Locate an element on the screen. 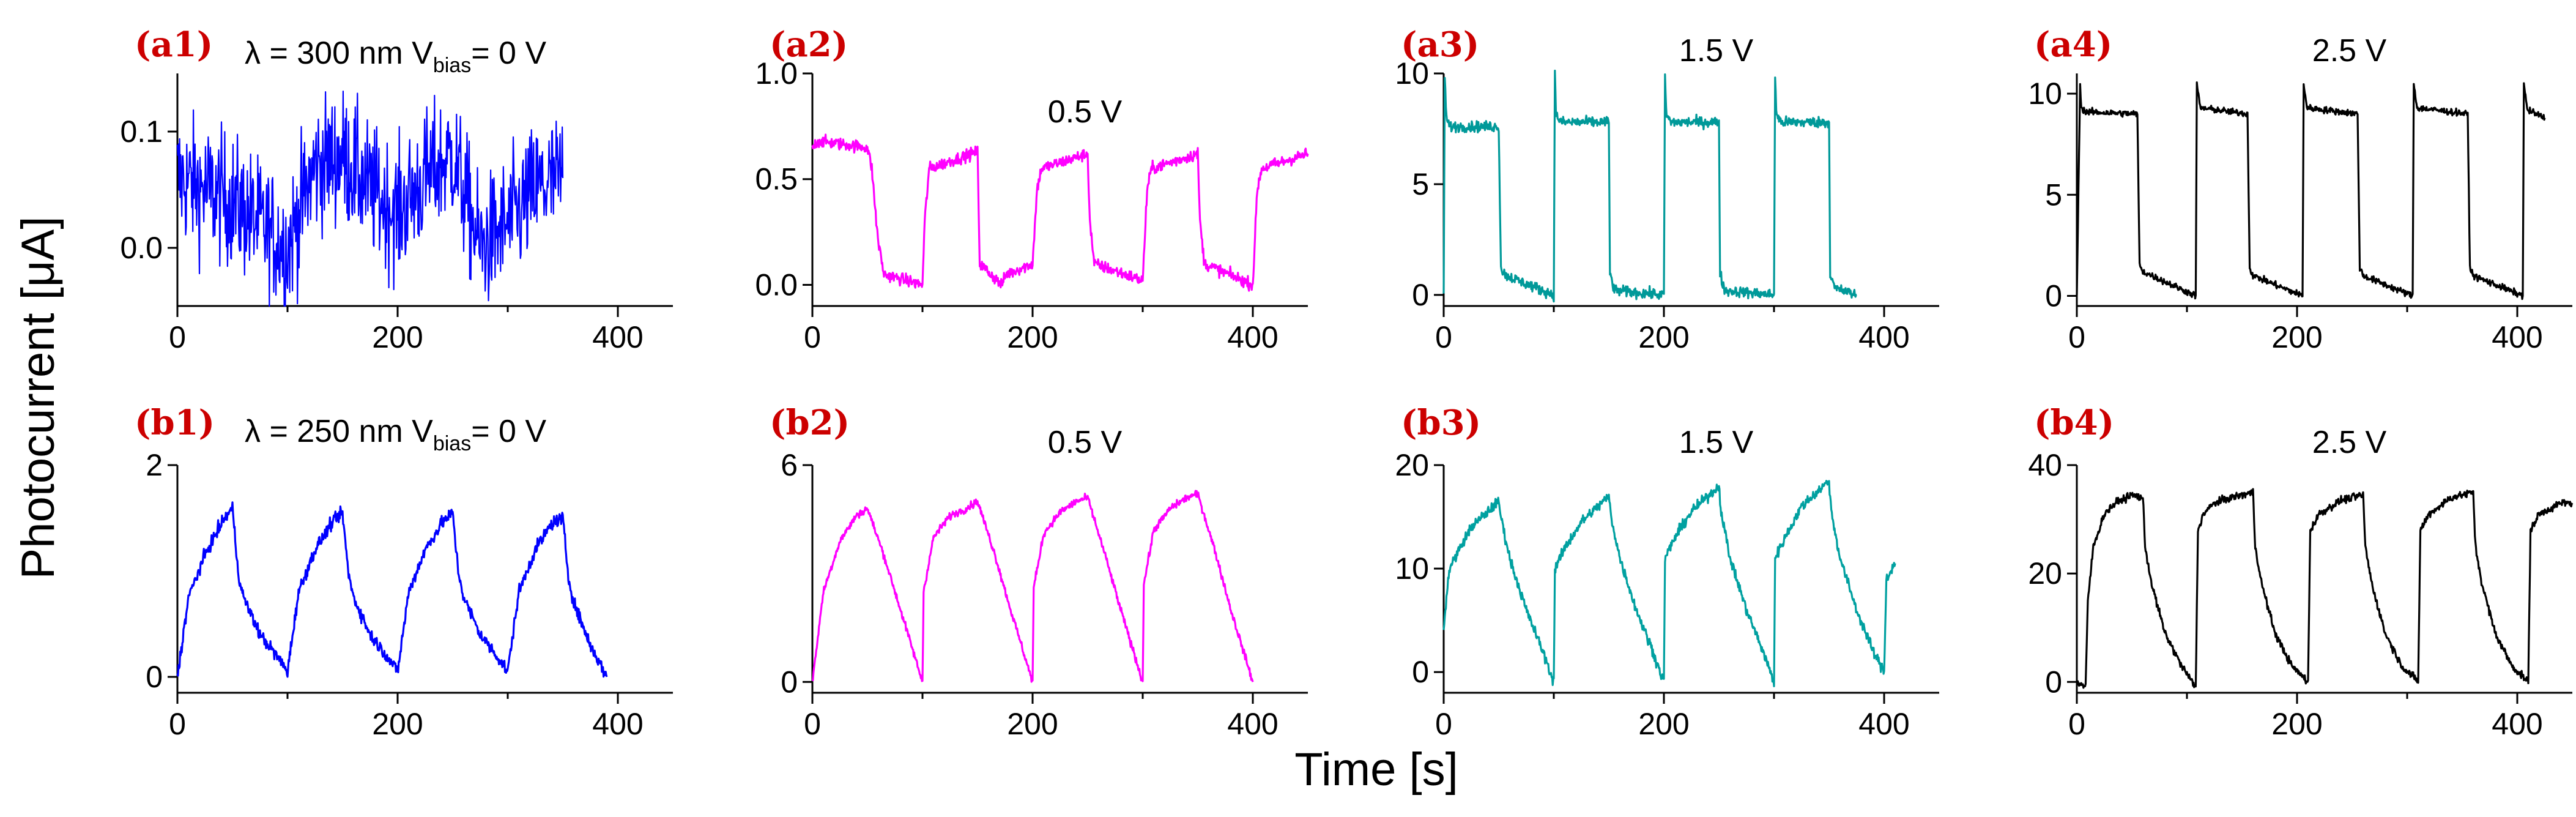  condition-label-b1: λ = 250 nm Vbias= 0 V is located at coordinates (395, 434).